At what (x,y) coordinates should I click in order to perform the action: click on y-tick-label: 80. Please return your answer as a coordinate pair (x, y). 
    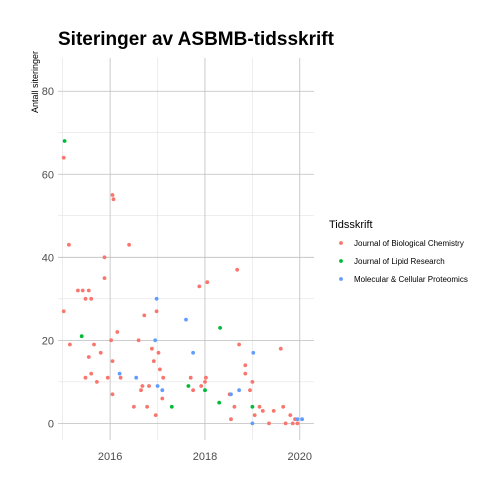
    Looking at the image, I should click on (48, 92).